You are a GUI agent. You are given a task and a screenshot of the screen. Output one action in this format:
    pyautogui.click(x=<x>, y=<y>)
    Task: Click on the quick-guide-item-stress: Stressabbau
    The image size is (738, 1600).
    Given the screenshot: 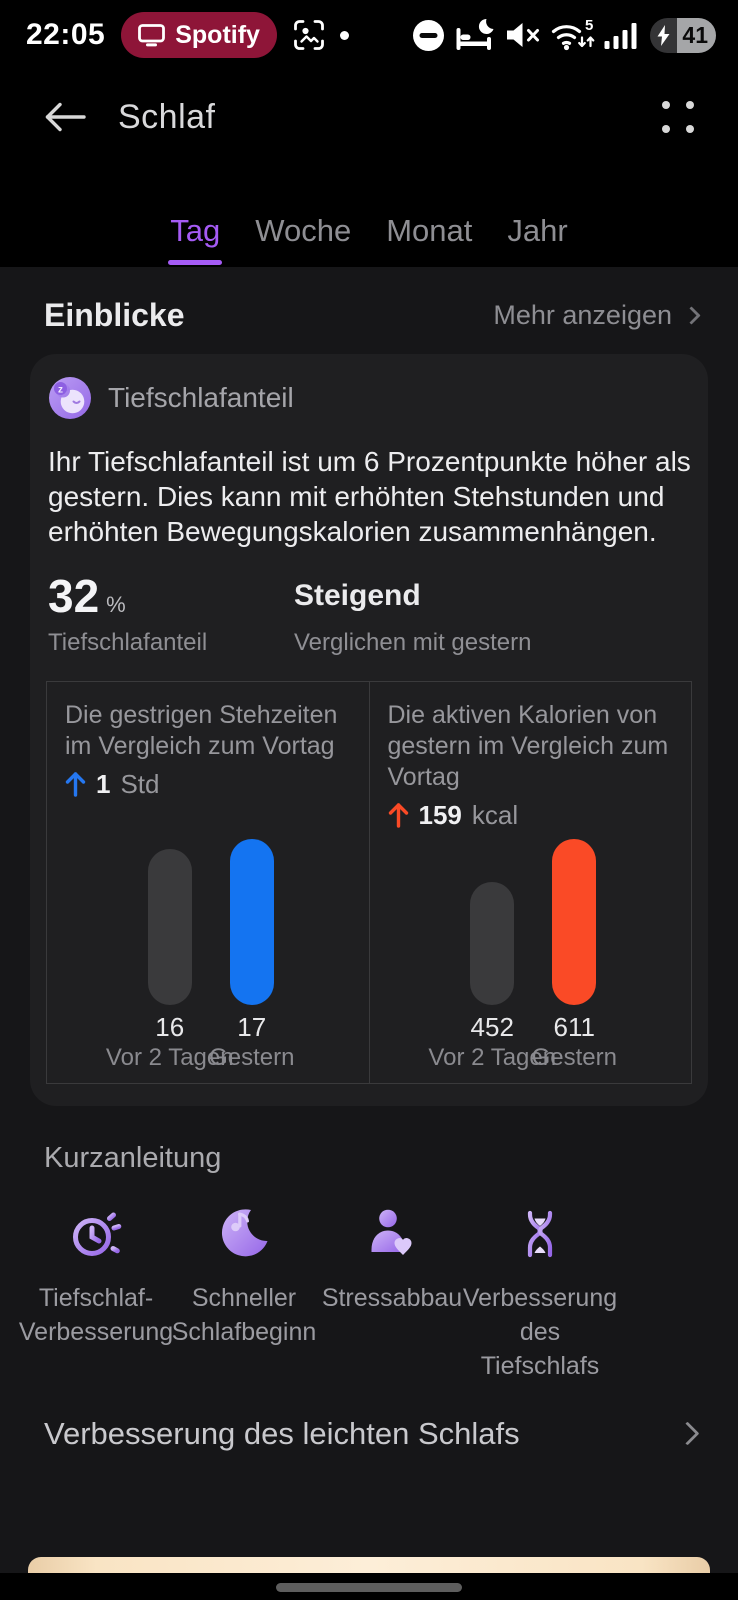 What is the action you would take?
    pyautogui.click(x=392, y=1294)
    